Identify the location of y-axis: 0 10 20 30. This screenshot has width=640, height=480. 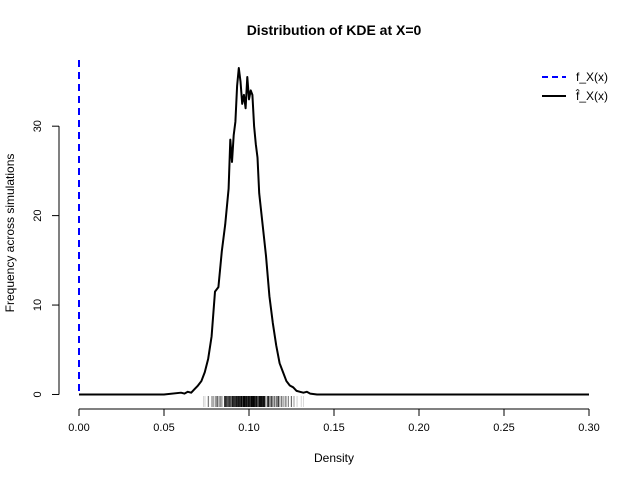
(46, 259).